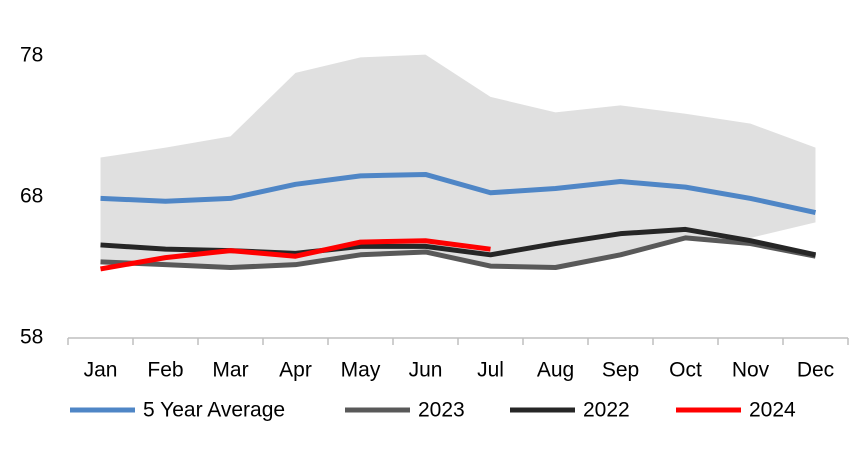  I want to click on x-tick-label: Sep, so click(620, 370).